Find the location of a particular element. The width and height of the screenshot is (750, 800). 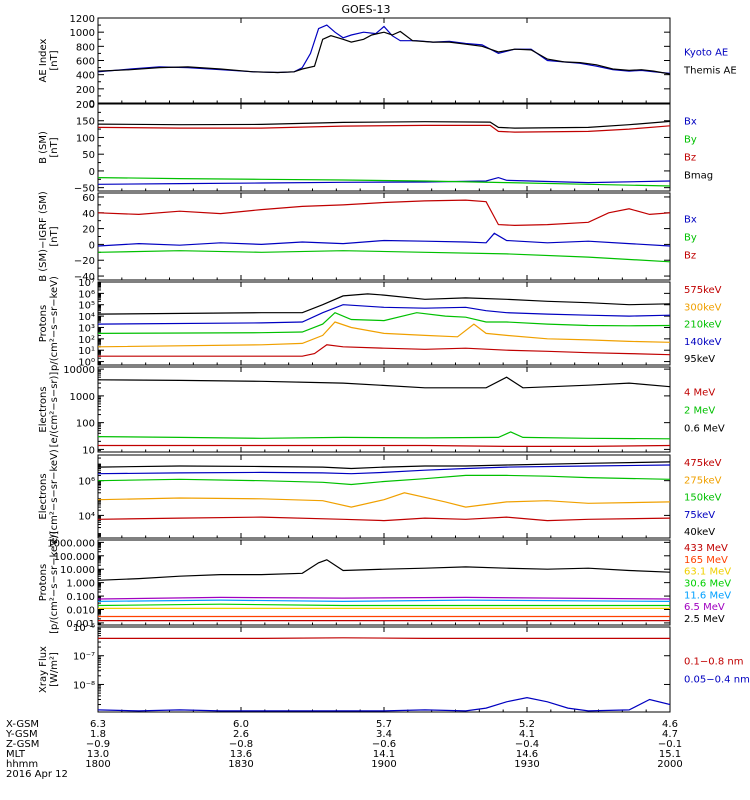

y-tick-label: 10⁻⁶ is located at coordinates (84, 628).